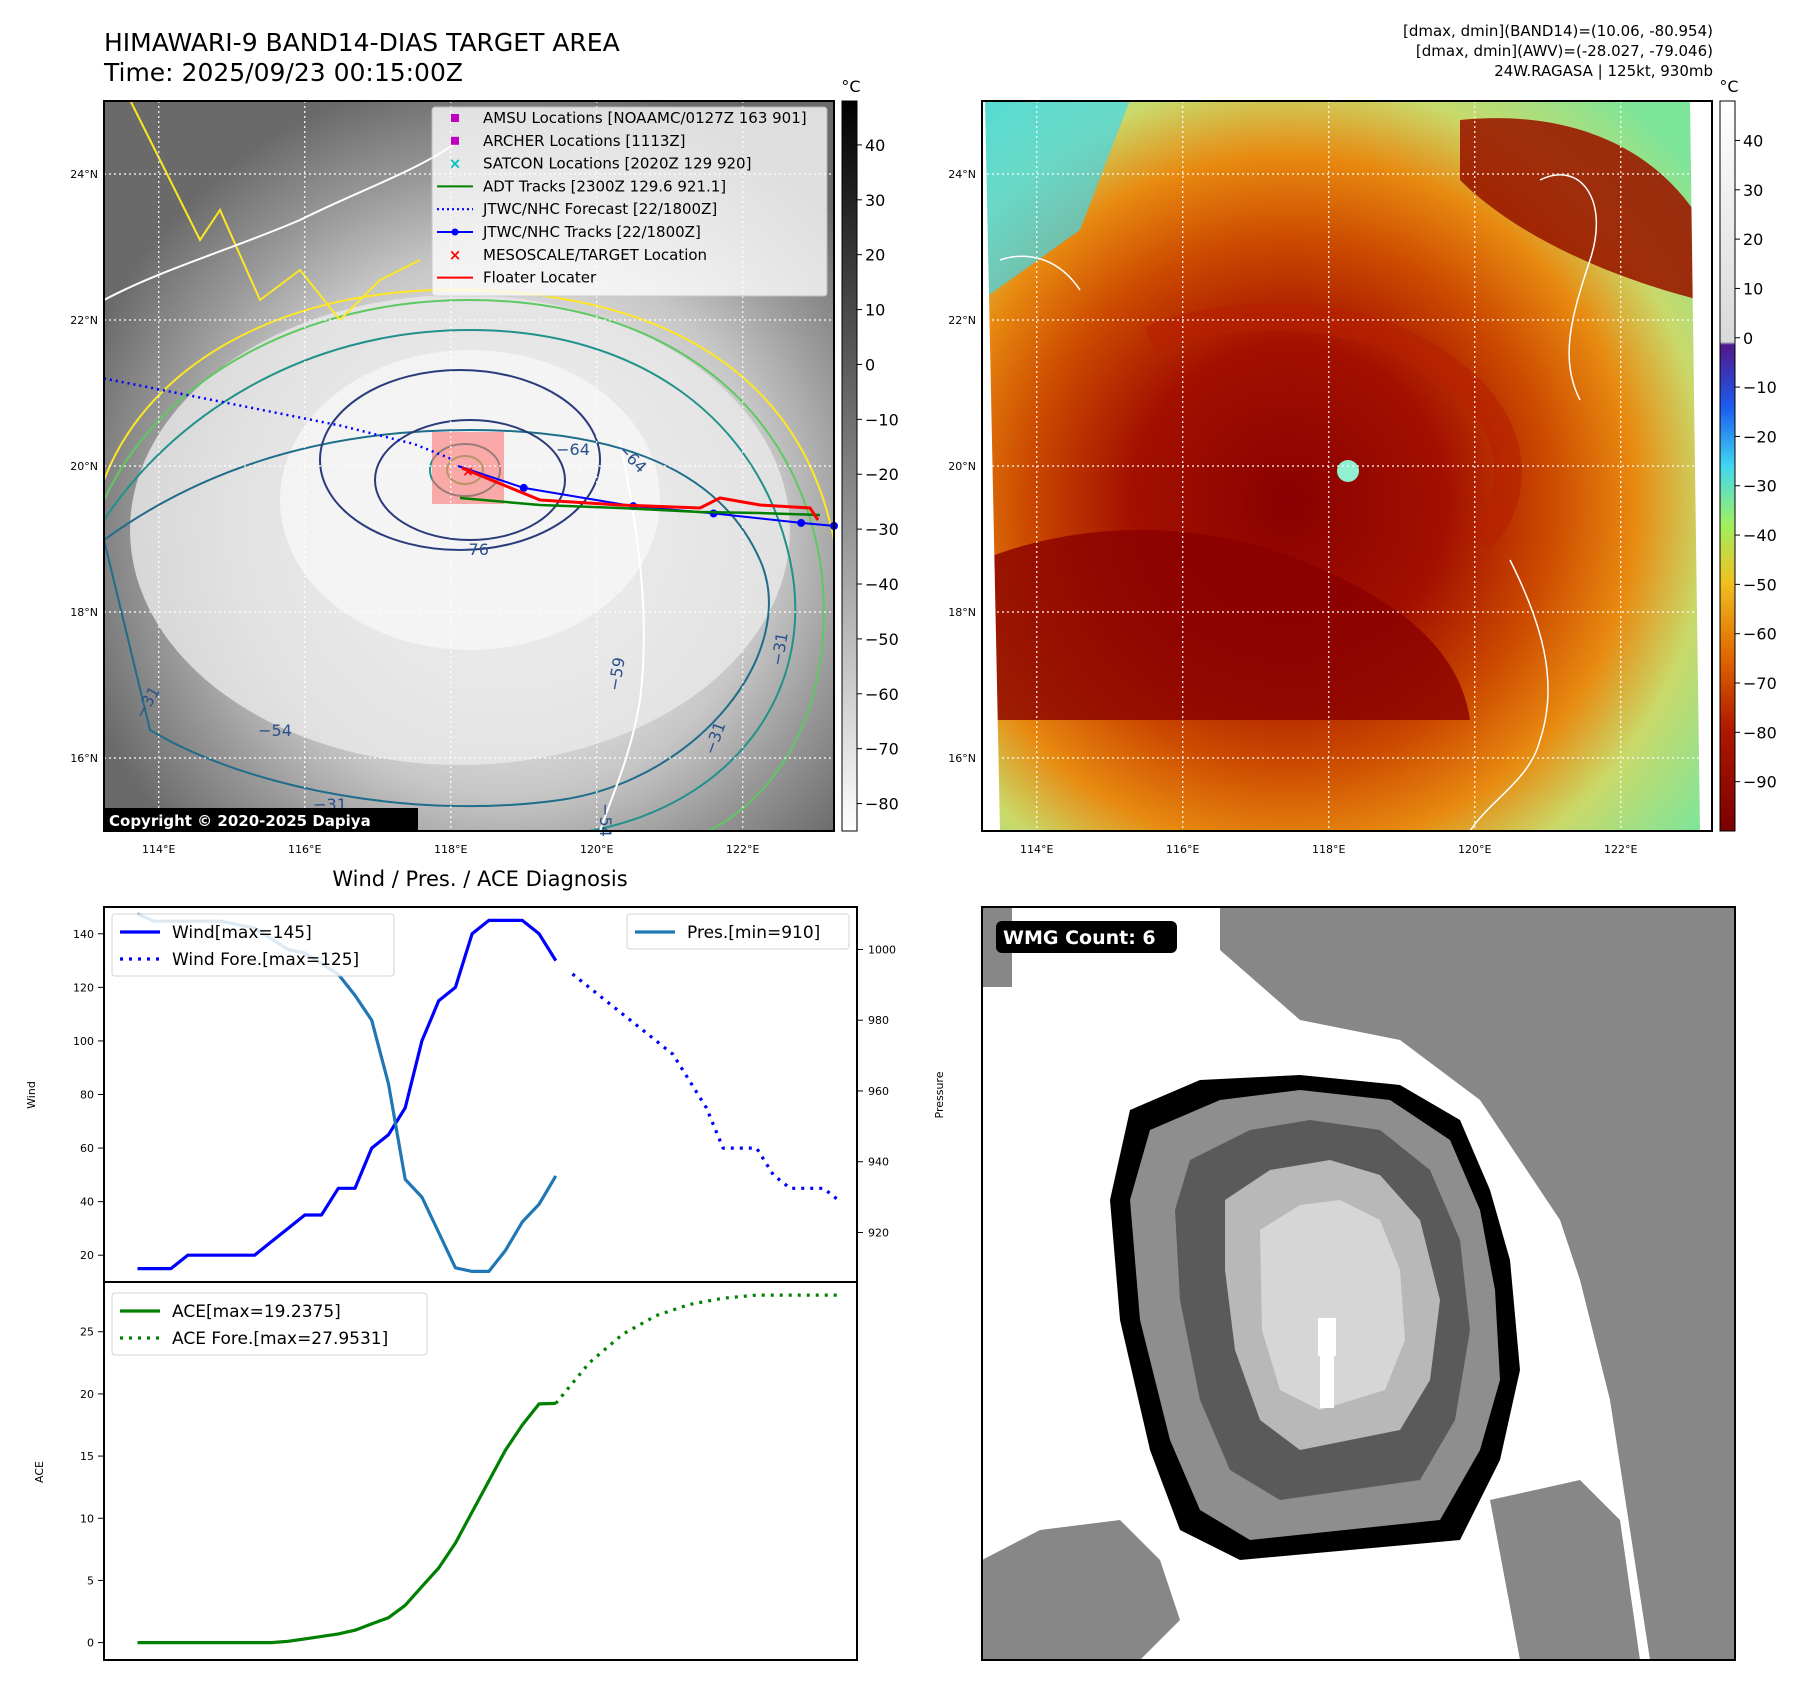  I want to click on pressure-tick-label: 1000, so click(882, 949).